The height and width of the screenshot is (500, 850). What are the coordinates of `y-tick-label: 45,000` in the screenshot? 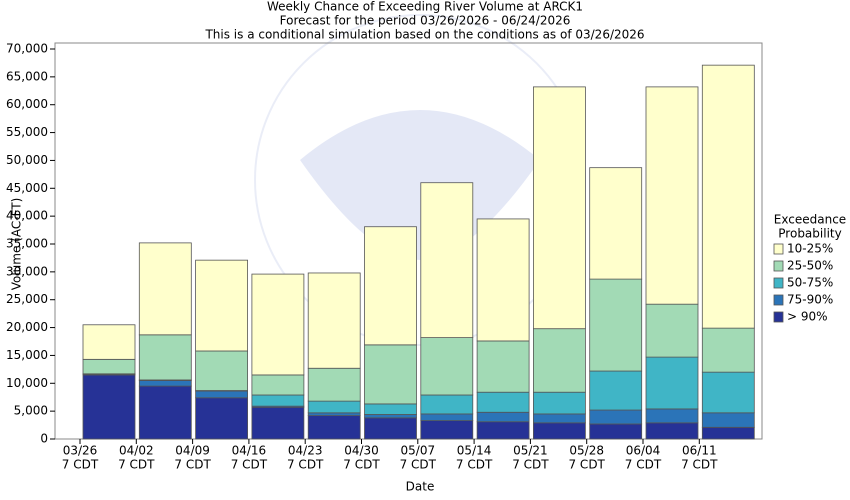 It's located at (27, 188).